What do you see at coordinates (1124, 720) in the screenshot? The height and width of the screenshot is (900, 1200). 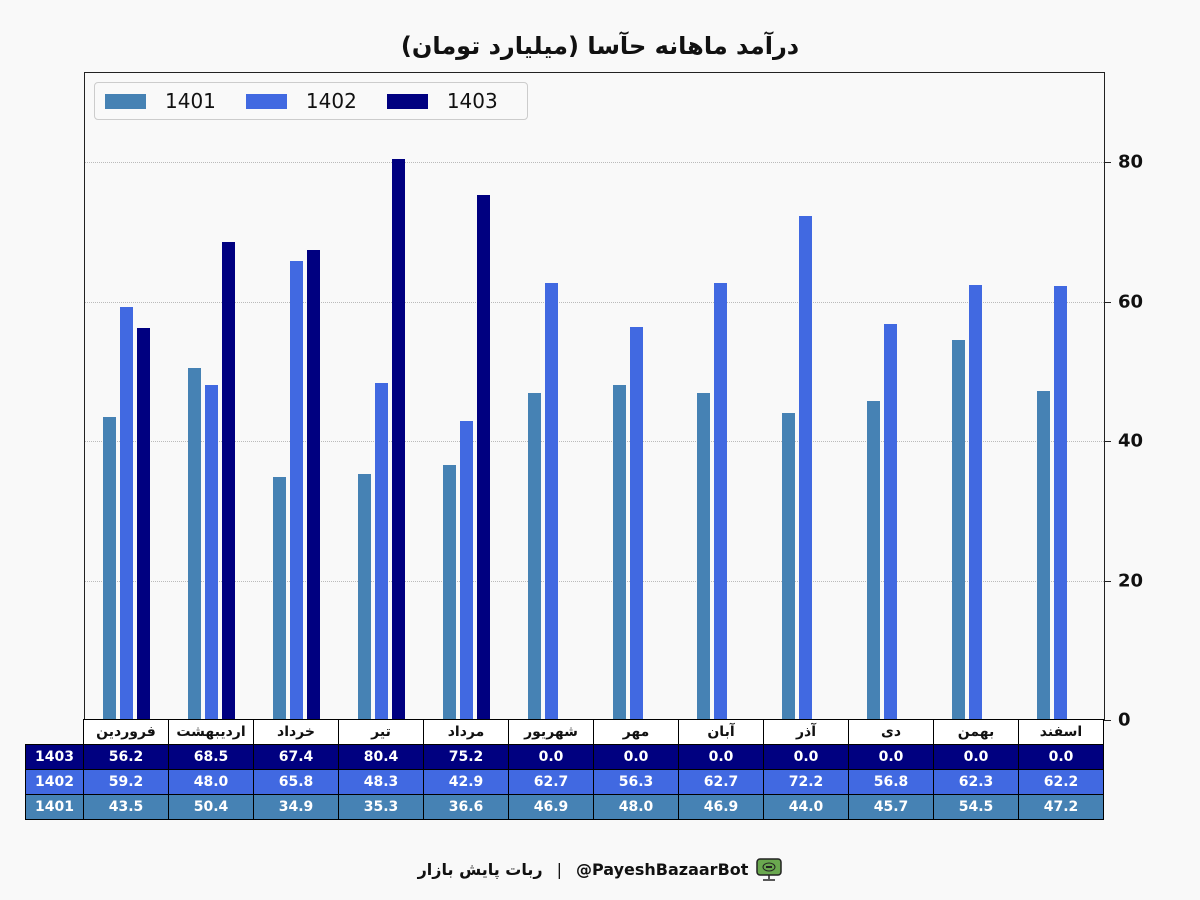 I see `y-tick-label: 0` at bounding box center [1124, 720].